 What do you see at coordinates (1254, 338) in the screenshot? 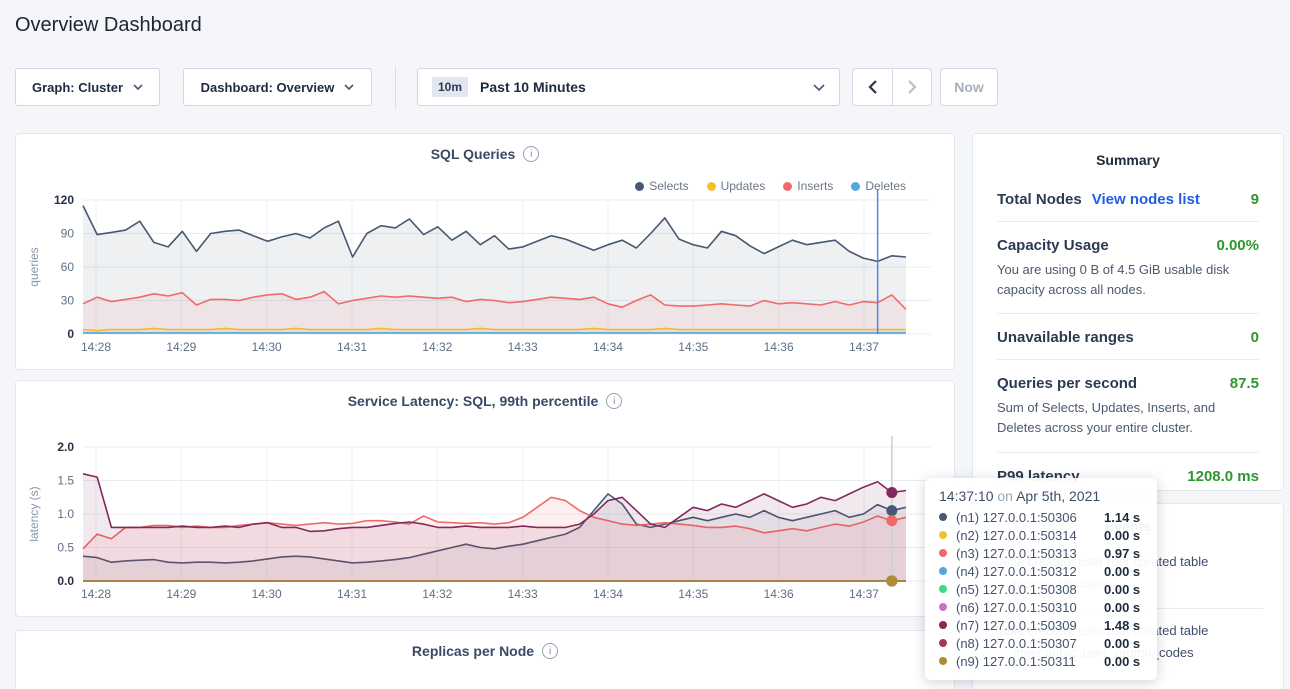
I see `summary-value: 0` at bounding box center [1254, 338].